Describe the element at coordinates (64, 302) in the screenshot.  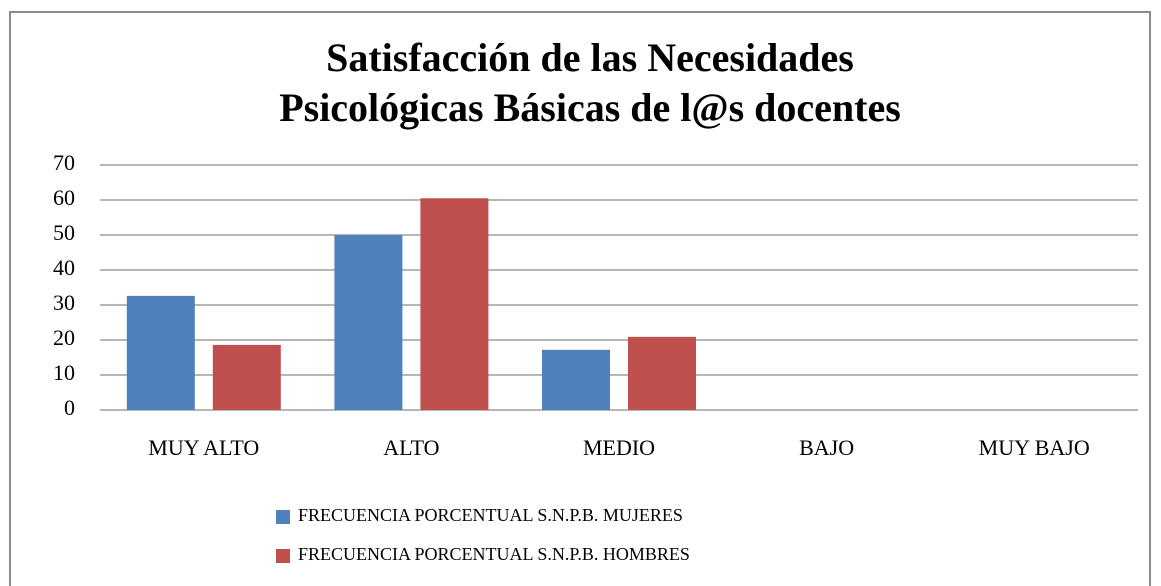
I see `y-tick-label: 30` at that location.